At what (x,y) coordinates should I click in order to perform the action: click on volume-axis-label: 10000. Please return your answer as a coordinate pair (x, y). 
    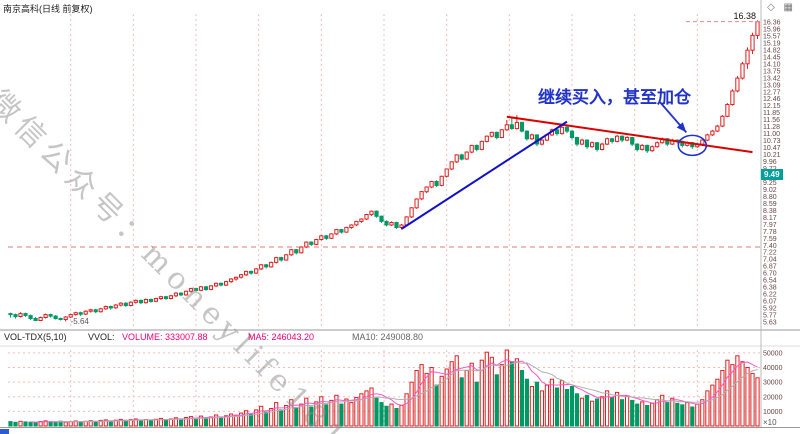
    Looking at the image, I should click on (773, 412).